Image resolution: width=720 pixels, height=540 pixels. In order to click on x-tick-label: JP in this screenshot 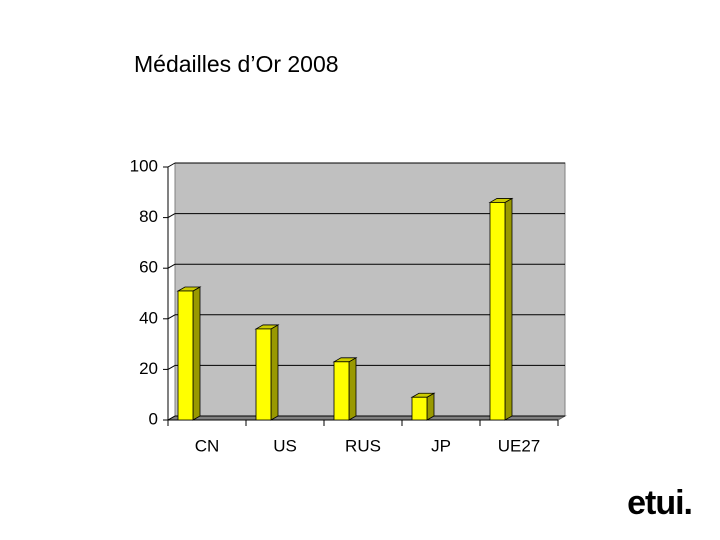, I will do `click(441, 445)`.